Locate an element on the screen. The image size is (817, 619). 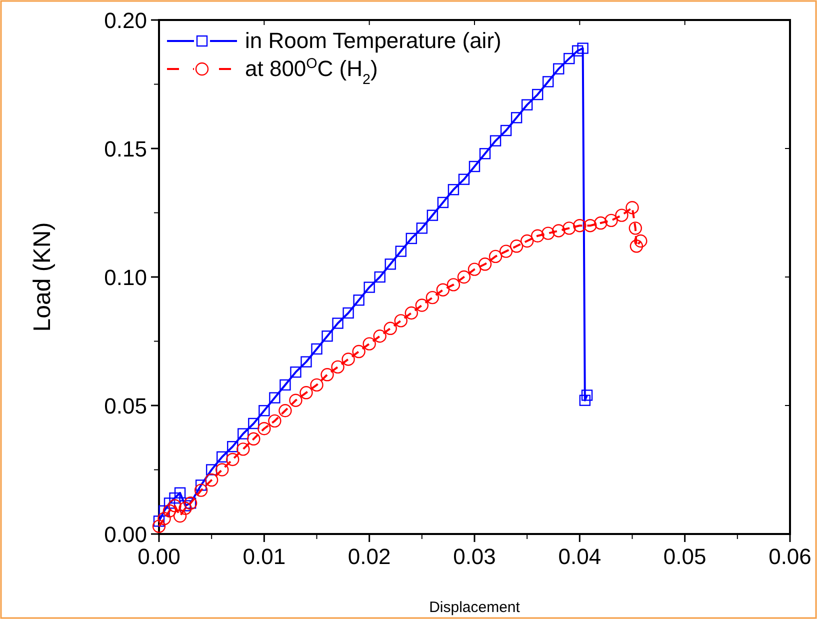
y-tick-label: 0.20 is located at coordinates (125, 20).